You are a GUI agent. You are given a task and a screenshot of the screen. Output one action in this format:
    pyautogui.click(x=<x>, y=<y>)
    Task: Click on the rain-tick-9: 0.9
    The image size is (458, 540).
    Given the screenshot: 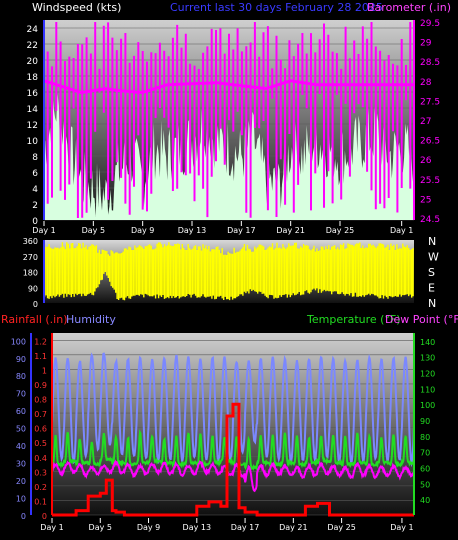 What is the action you would take?
    pyautogui.click(x=40, y=385)
    